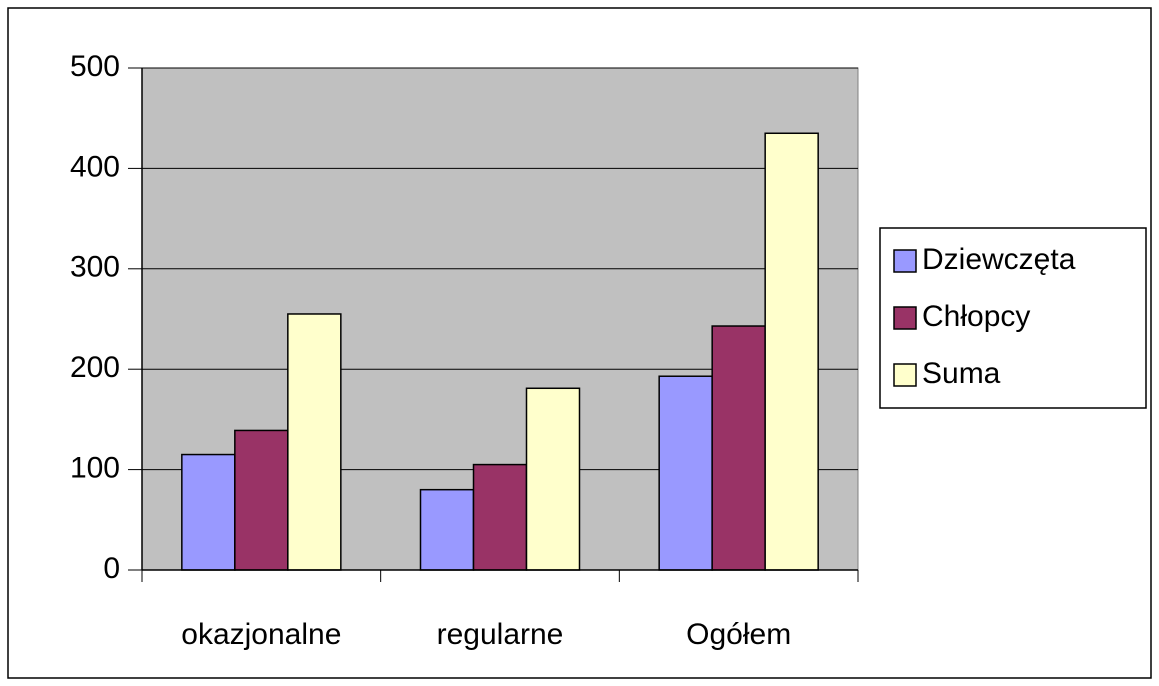 The height and width of the screenshot is (686, 1159). I want to click on legend-label: Dziewczęta, so click(999, 259).